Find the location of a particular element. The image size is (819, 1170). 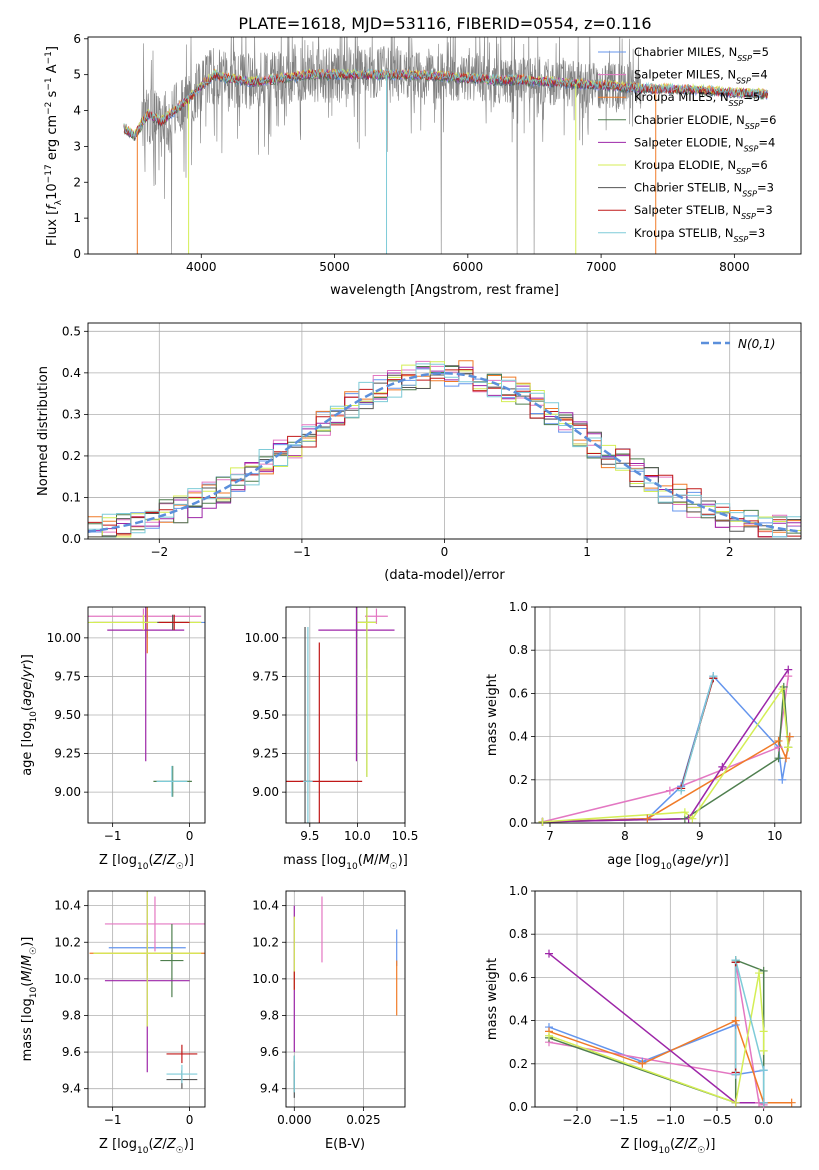

age-vs-mass-panel-xlabel-part: M is located at coordinates (383, 860).